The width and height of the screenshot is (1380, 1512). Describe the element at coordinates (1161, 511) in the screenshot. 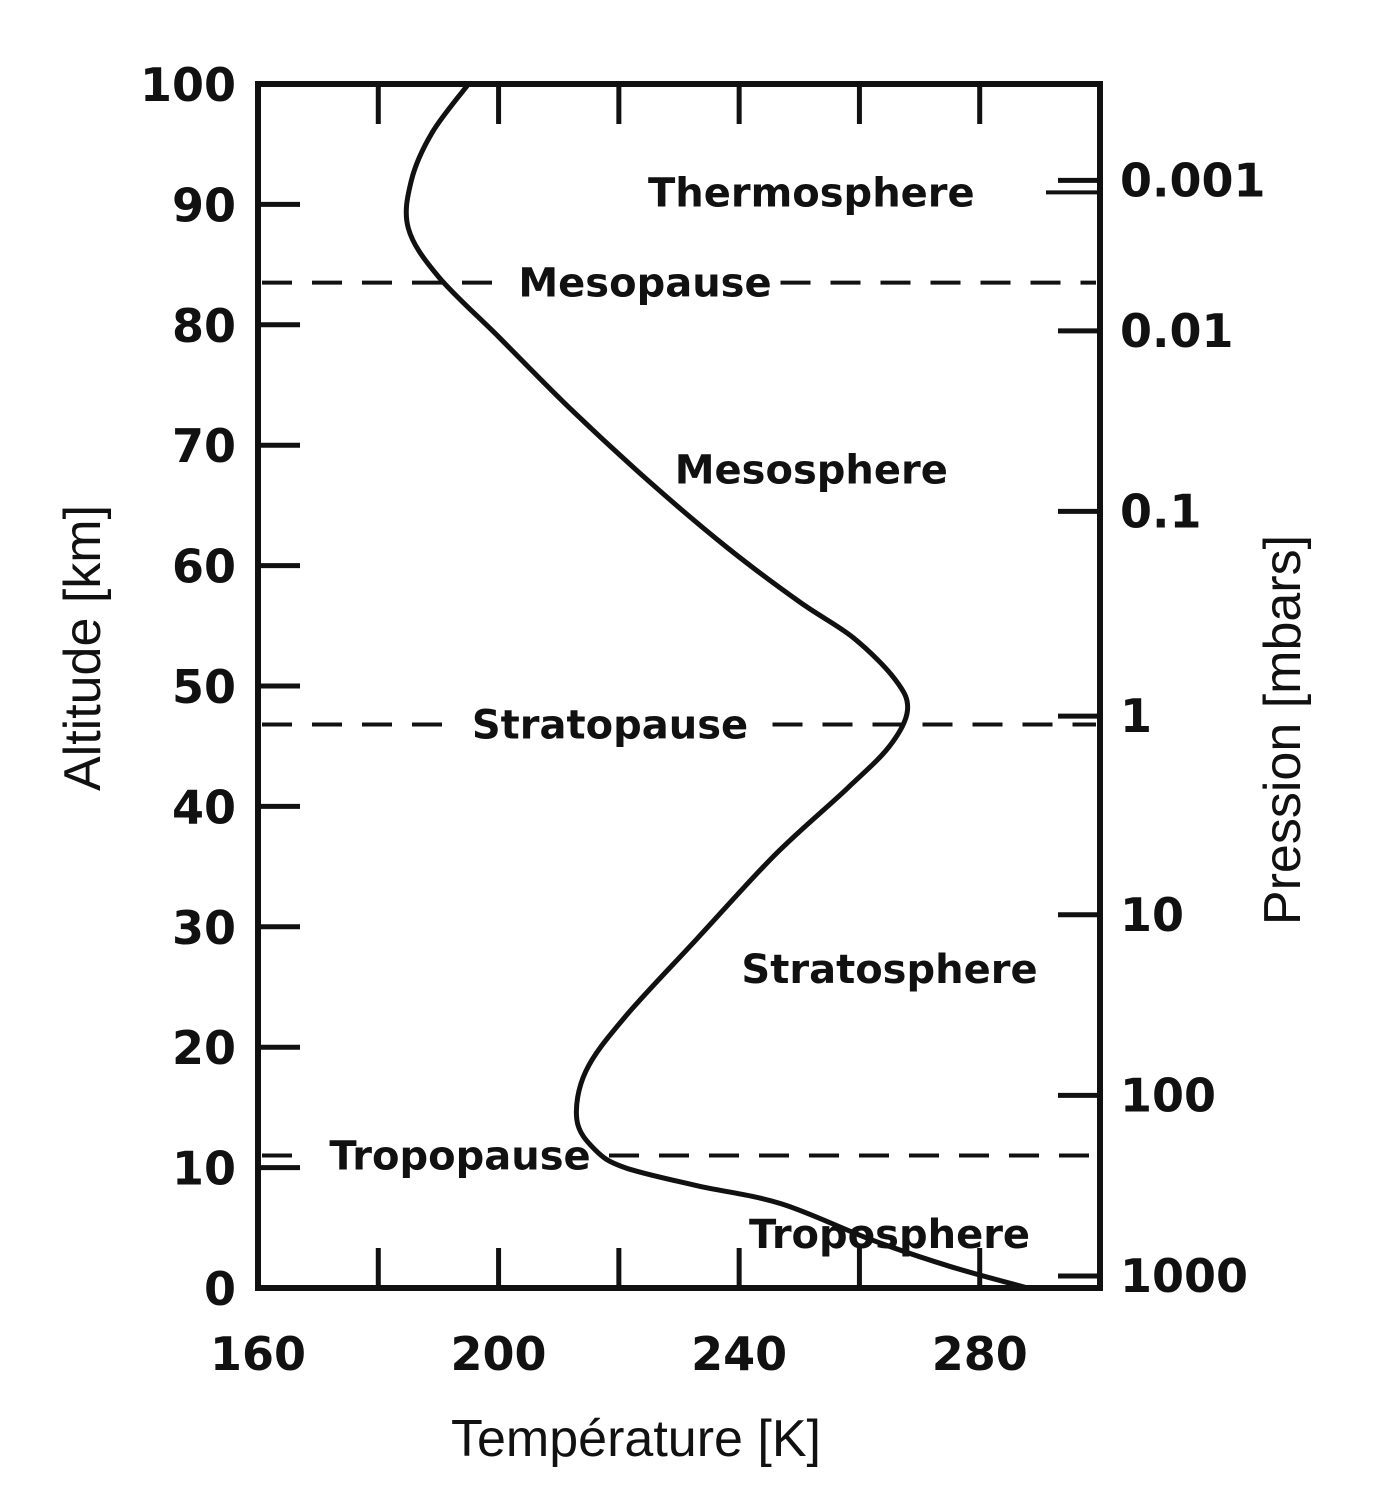

I see `y2-tick-label: 0.1` at that location.